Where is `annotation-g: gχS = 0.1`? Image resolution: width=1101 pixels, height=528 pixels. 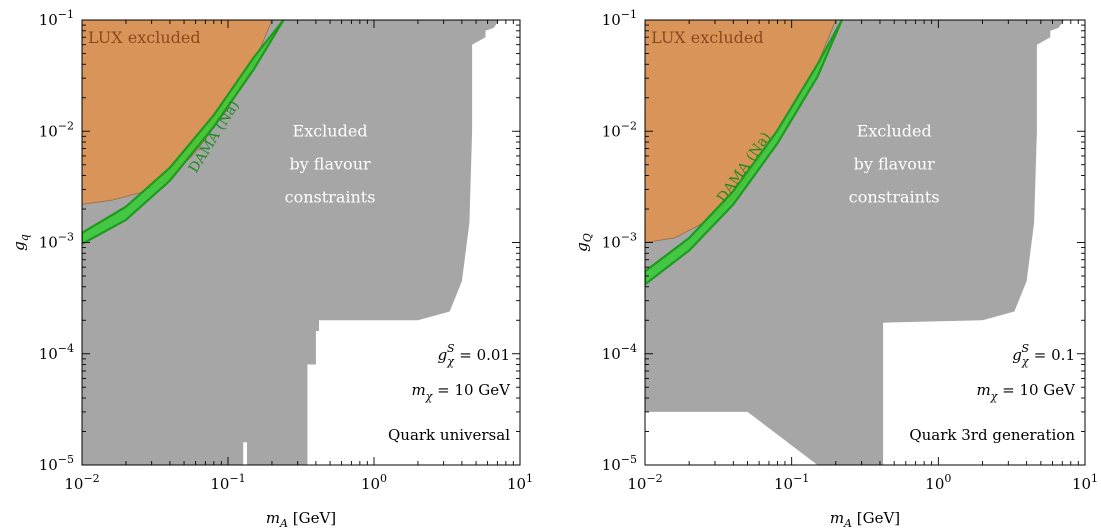
annotation-g: gχS = 0.1 is located at coordinates (1043, 355).